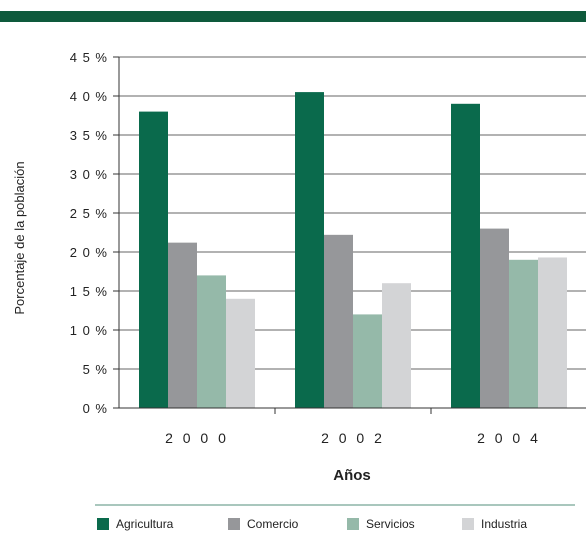 The width and height of the screenshot is (586, 537). What do you see at coordinates (89, 57) in the screenshot?
I see `y-tick-label: 4 5 %` at bounding box center [89, 57].